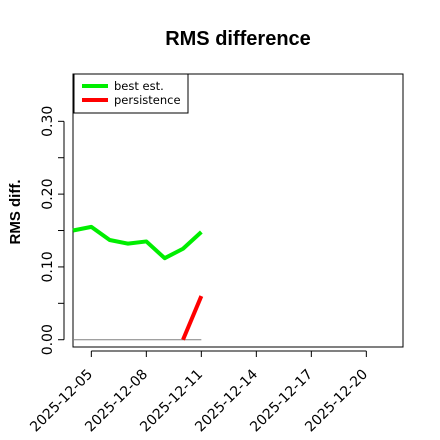 The image size is (440, 440). I want to click on legend-box, so click(131, 93).